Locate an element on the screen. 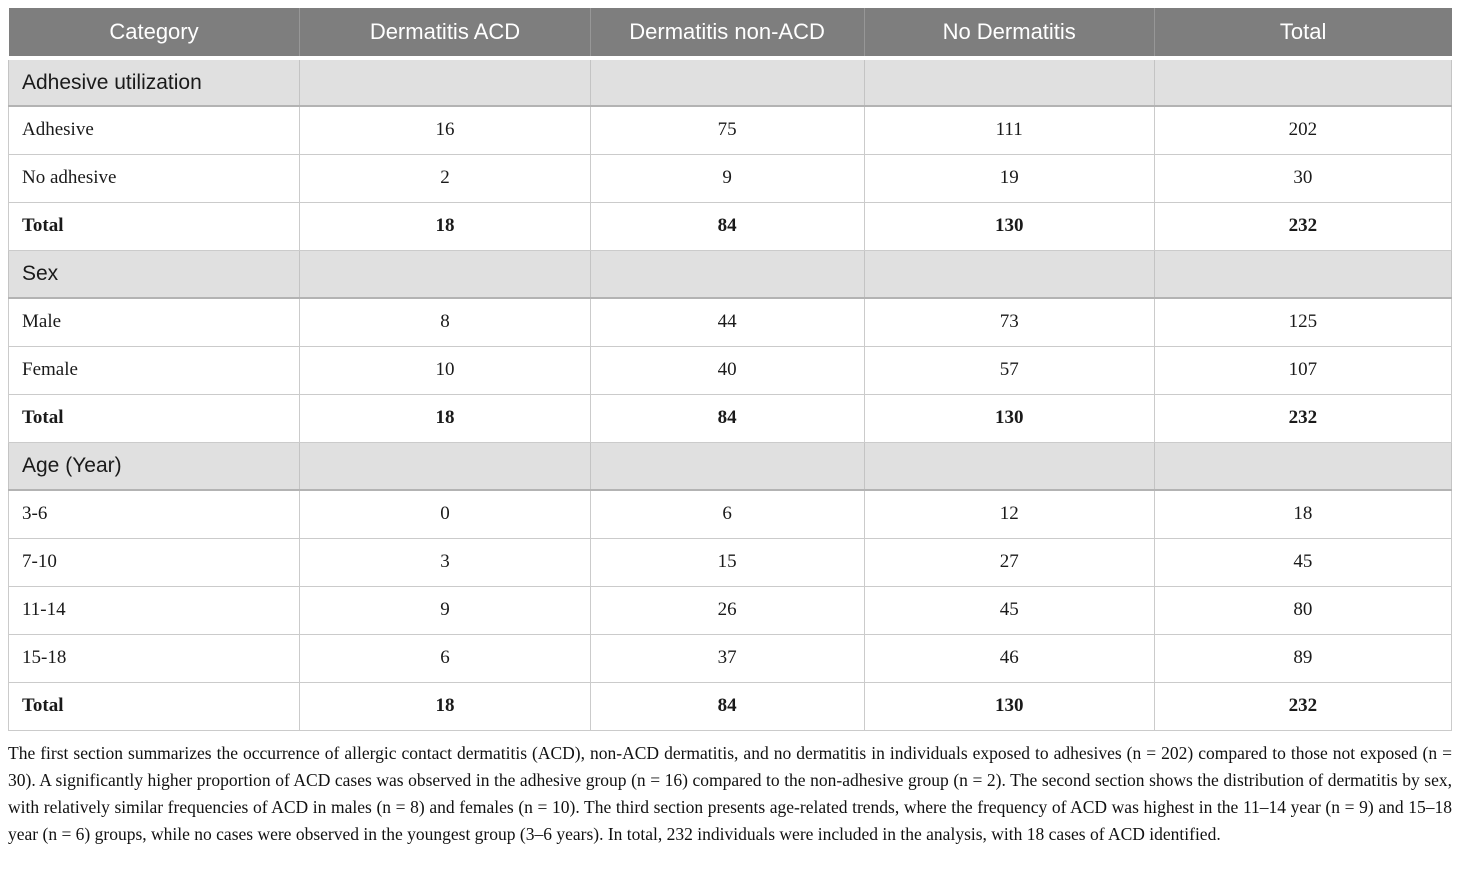 The image size is (1460, 872). row-label: 7-10 is located at coordinates (154, 562).